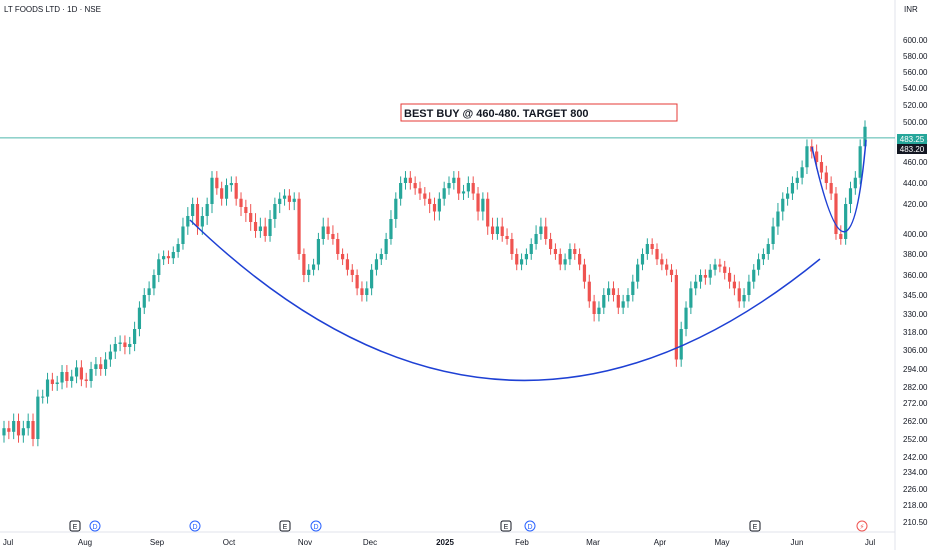 This screenshot has width=932, height=550. I want to click on y-tick-label: 560.00, so click(915, 72).